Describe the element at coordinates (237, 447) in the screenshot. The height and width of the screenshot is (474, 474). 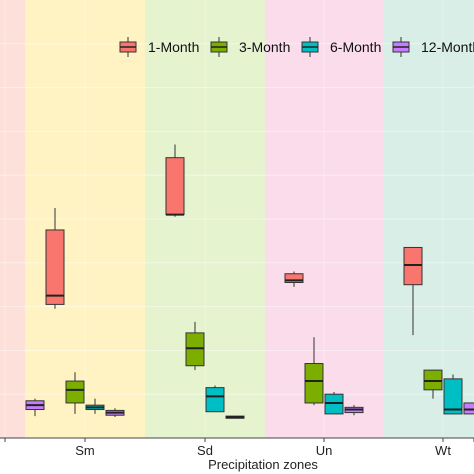
I see `x-axis: Sm Sd Un Wt` at that location.